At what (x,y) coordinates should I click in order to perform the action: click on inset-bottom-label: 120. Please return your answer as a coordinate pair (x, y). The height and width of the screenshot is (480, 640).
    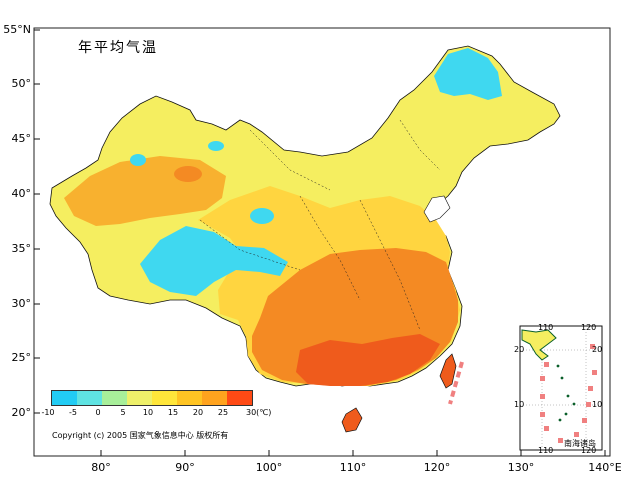
    Looking at the image, I should click on (589, 450).